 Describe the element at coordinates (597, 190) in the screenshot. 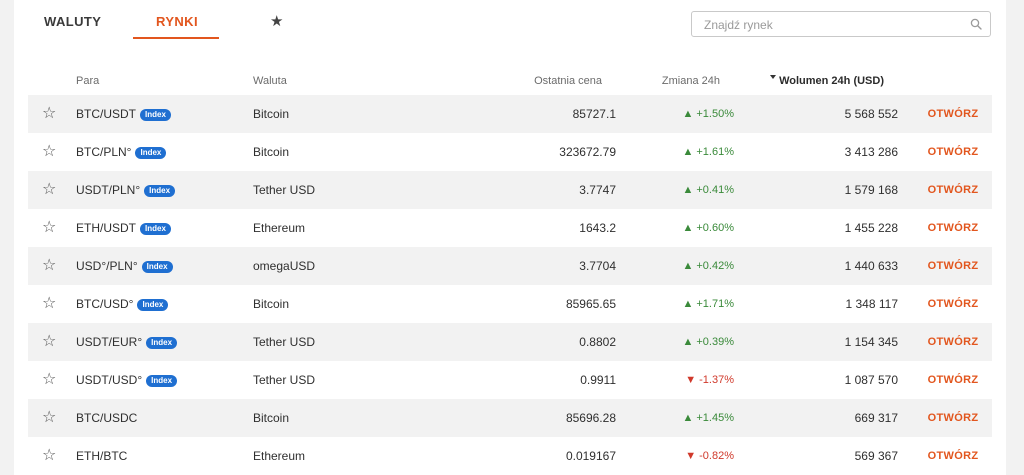

I see `last-price: 3.7747` at that location.